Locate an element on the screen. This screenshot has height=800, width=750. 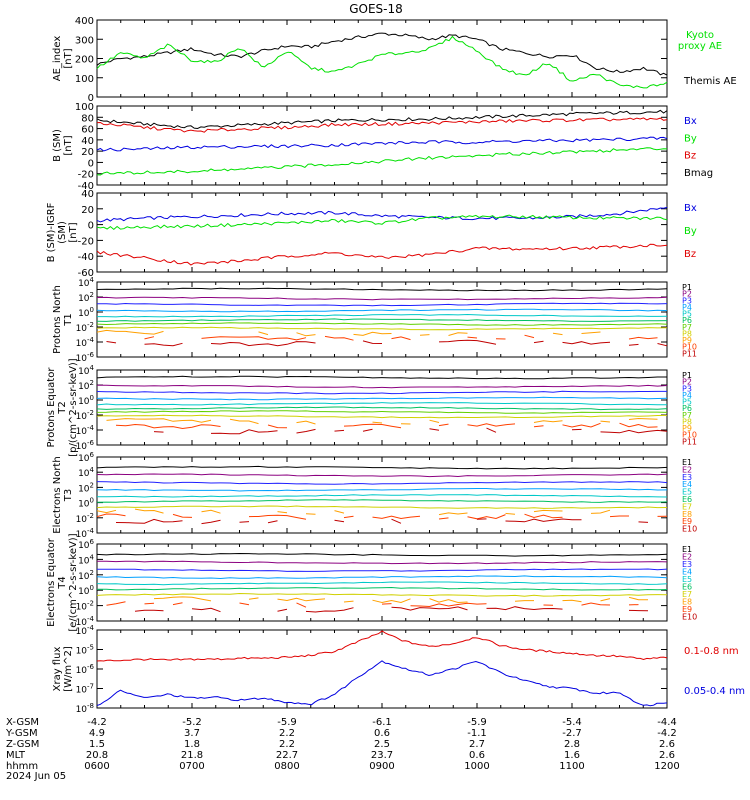
legend-label: By is located at coordinates (690, 138).